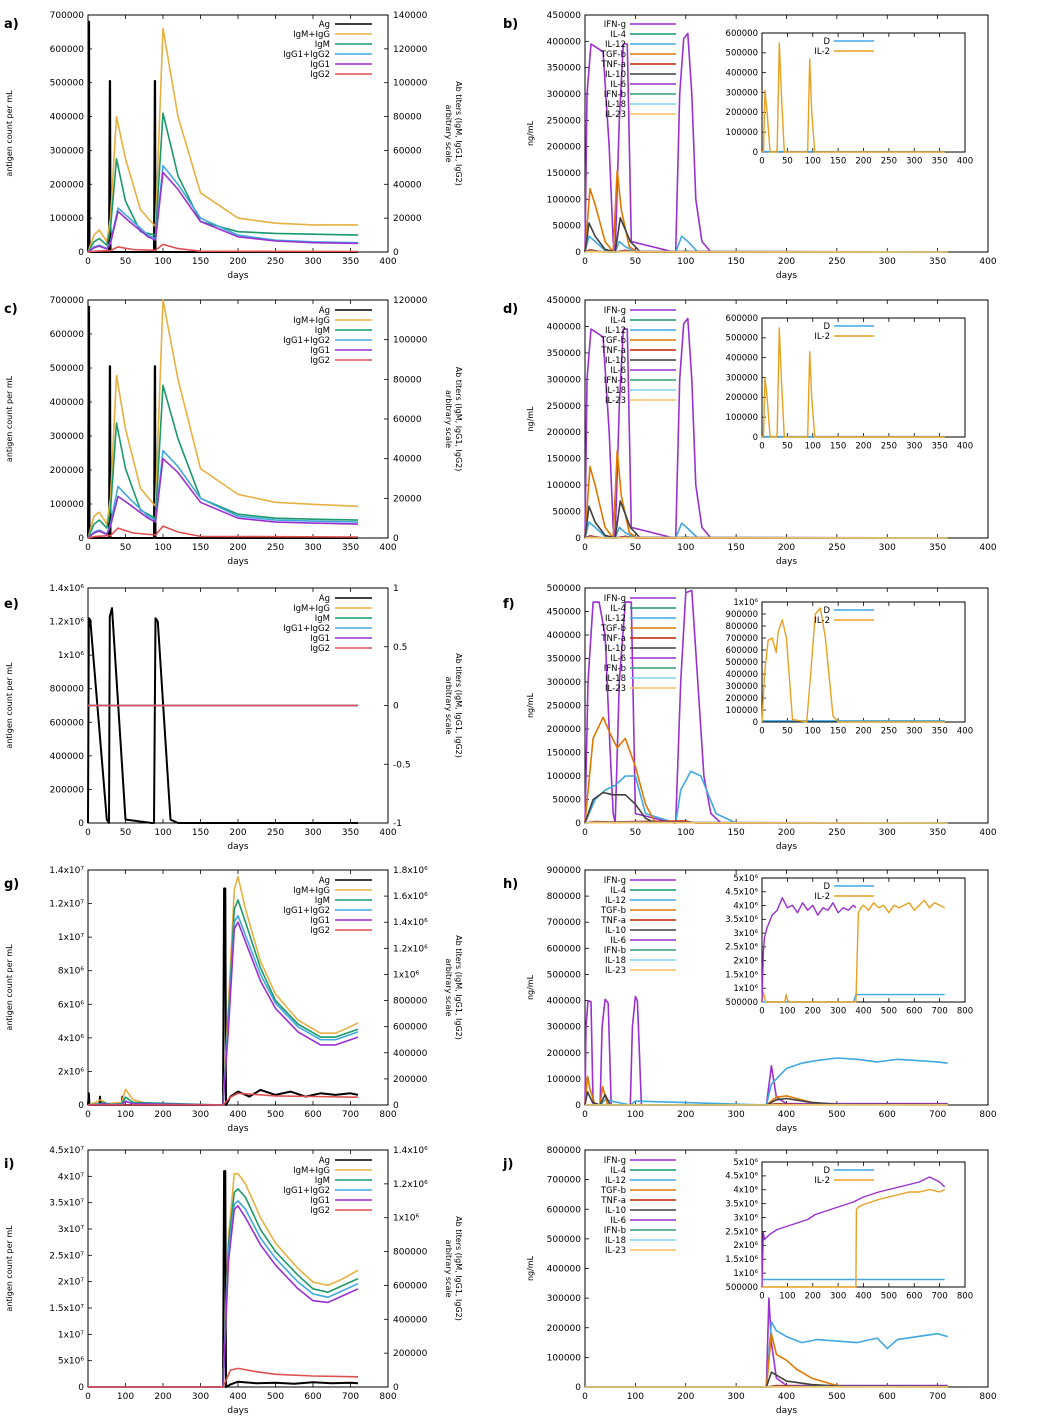 The width and height of the screenshot is (1056, 1420). What do you see at coordinates (458, 133) in the screenshot?
I see `panel-a-y2-axis-label: Ab titers (IgM, IgG1, IgG2)` at bounding box center [458, 133].